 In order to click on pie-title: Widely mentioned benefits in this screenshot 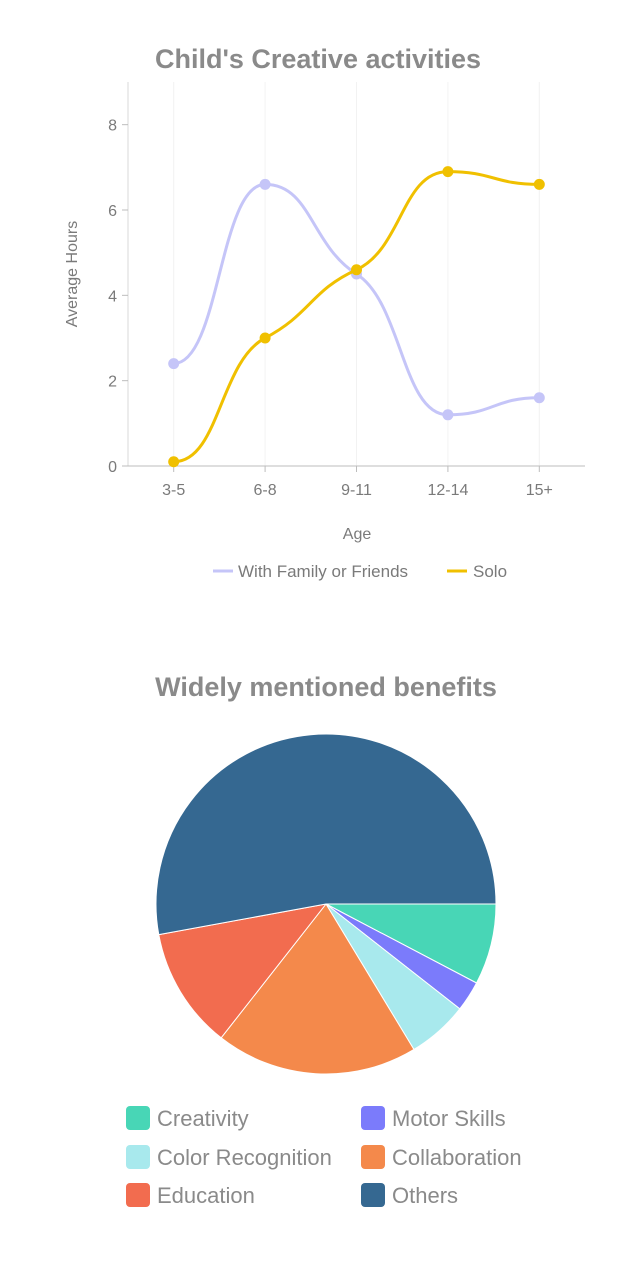, I will do `click(326, 687)`.